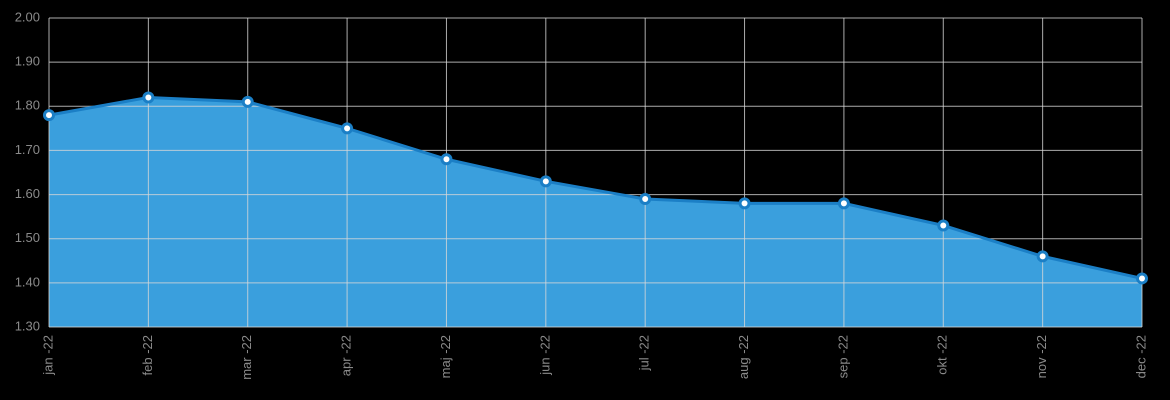  Describe the element at coordinates (942, 355) in the screenshot. I see `x-tick-label: okt -22` at that location.